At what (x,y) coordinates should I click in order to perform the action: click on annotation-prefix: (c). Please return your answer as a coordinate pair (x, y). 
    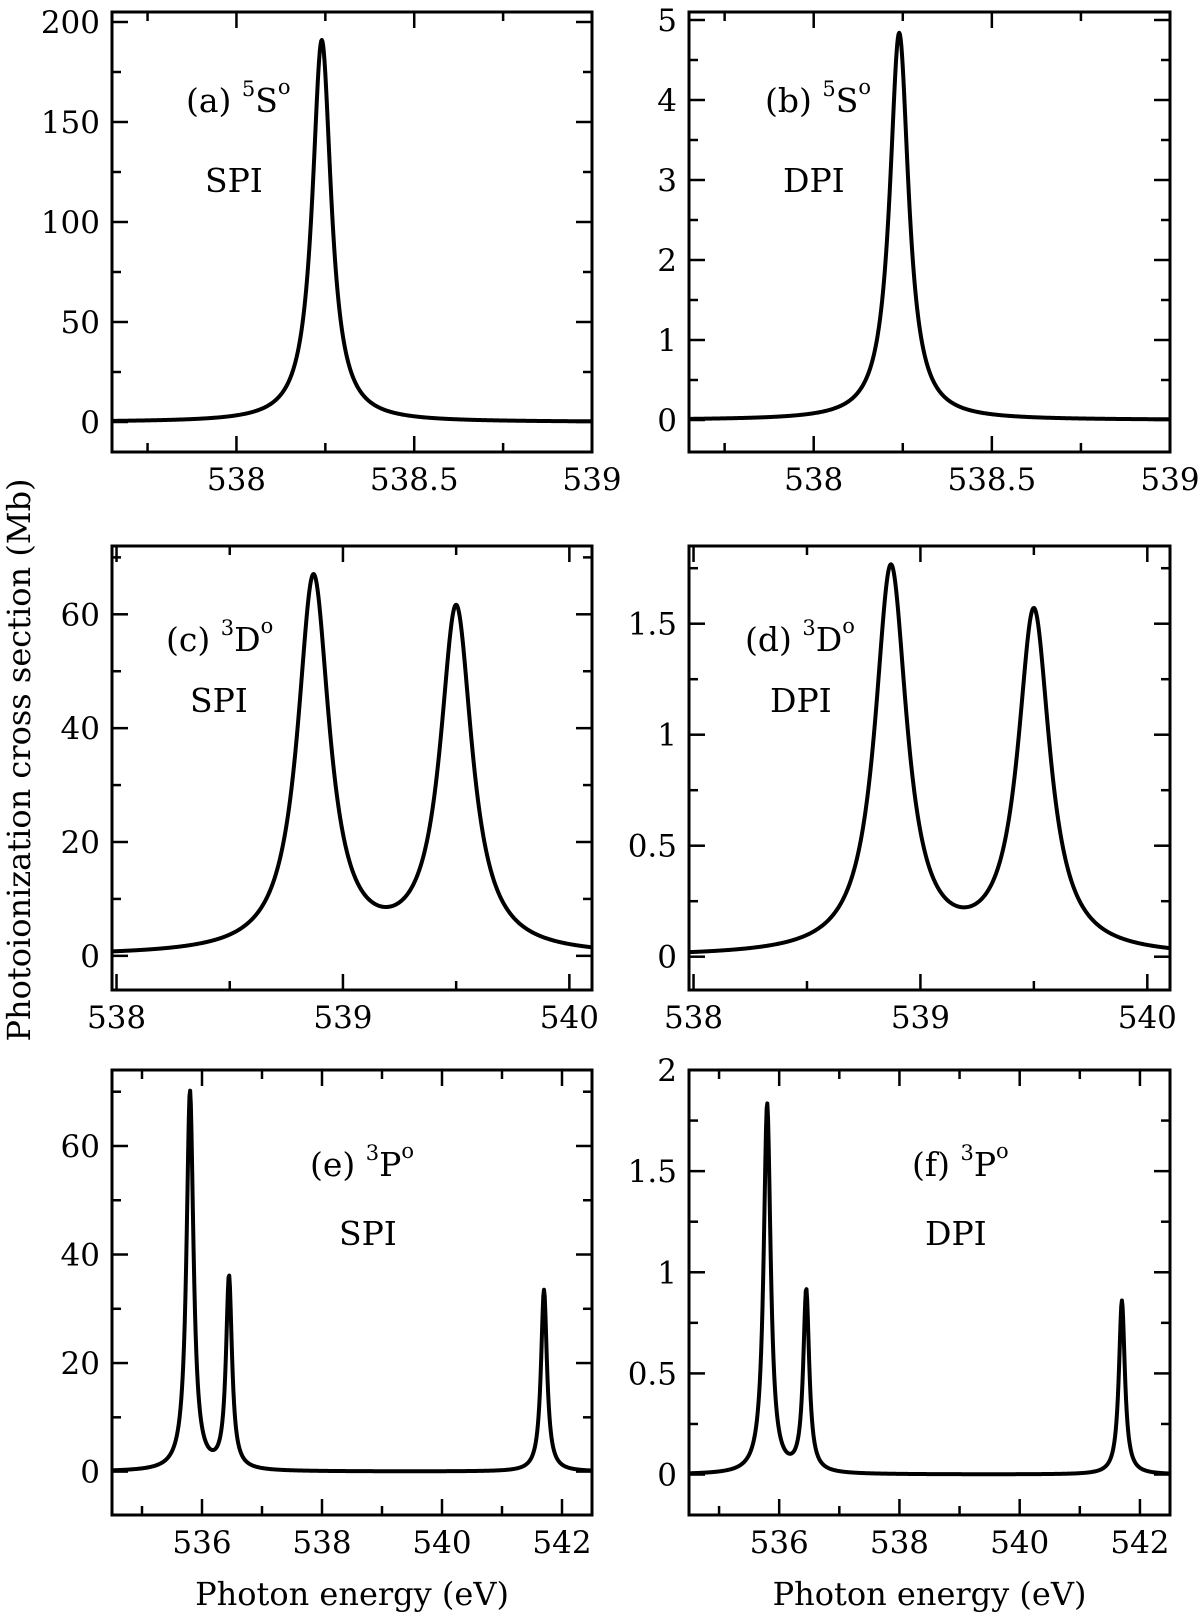
    Looking at the image, I should click on (193, 639).